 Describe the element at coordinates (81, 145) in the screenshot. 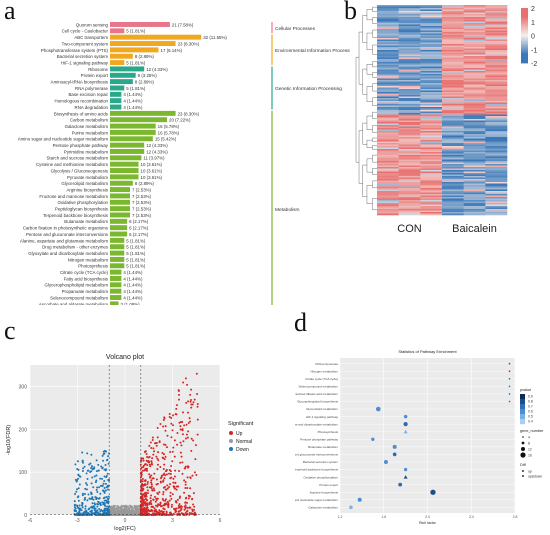

I see `bar-label-3-5: Pentose phosphate pathway` at that location.